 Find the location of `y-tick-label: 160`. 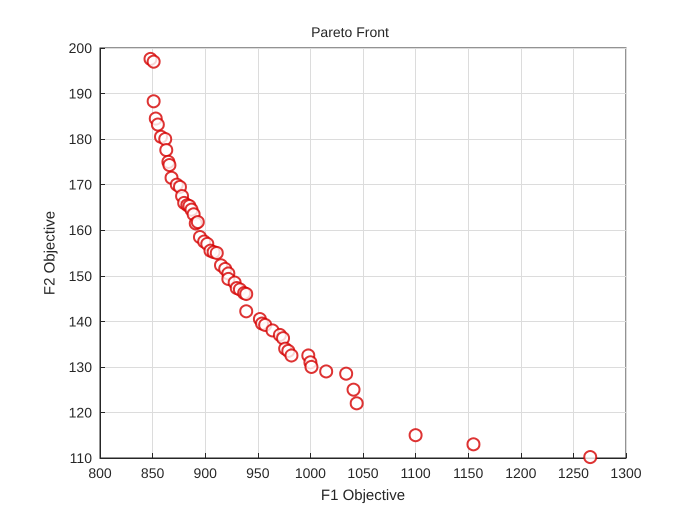

y-tick-label: 160 is located at coordinates (80, 230).